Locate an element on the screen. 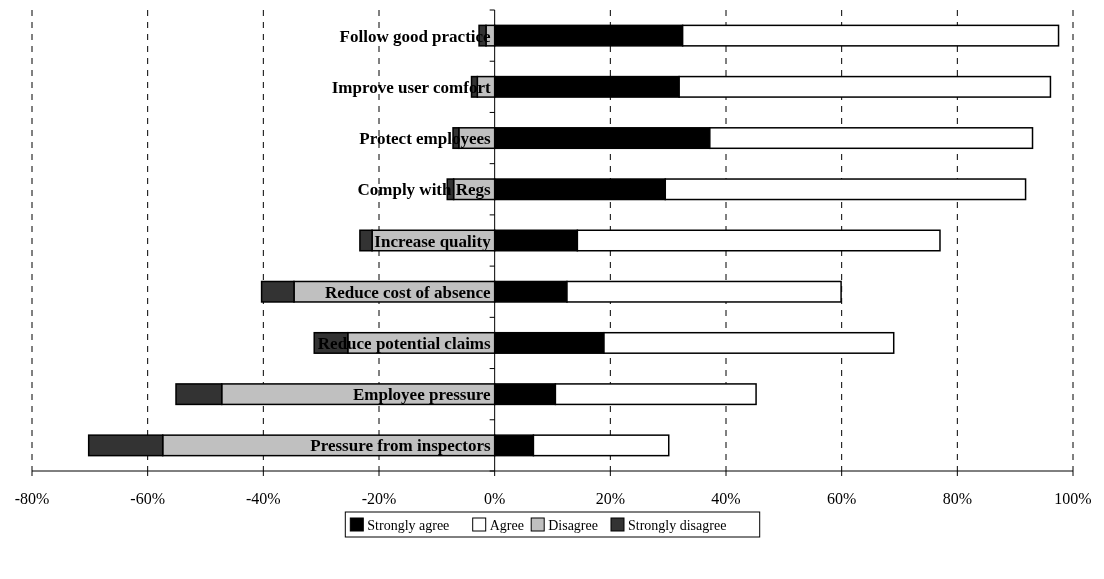  x-tick-label: -60% is located at coordinates (147, 498).